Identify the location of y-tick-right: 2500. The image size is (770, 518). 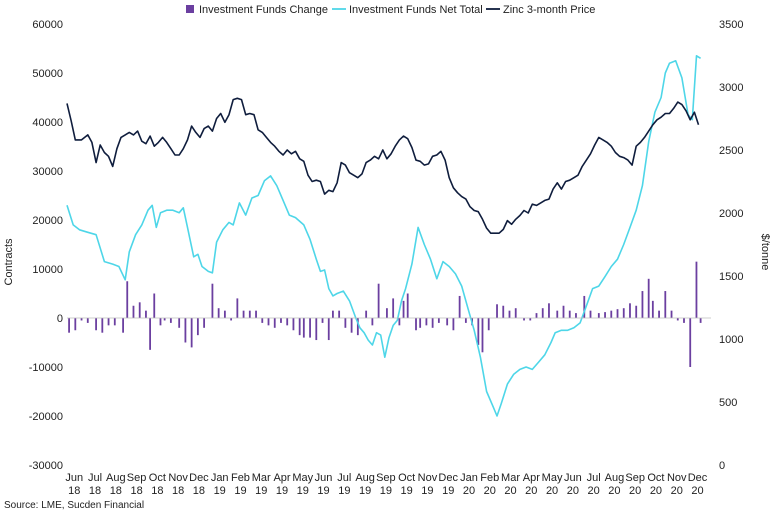
(731, 151).